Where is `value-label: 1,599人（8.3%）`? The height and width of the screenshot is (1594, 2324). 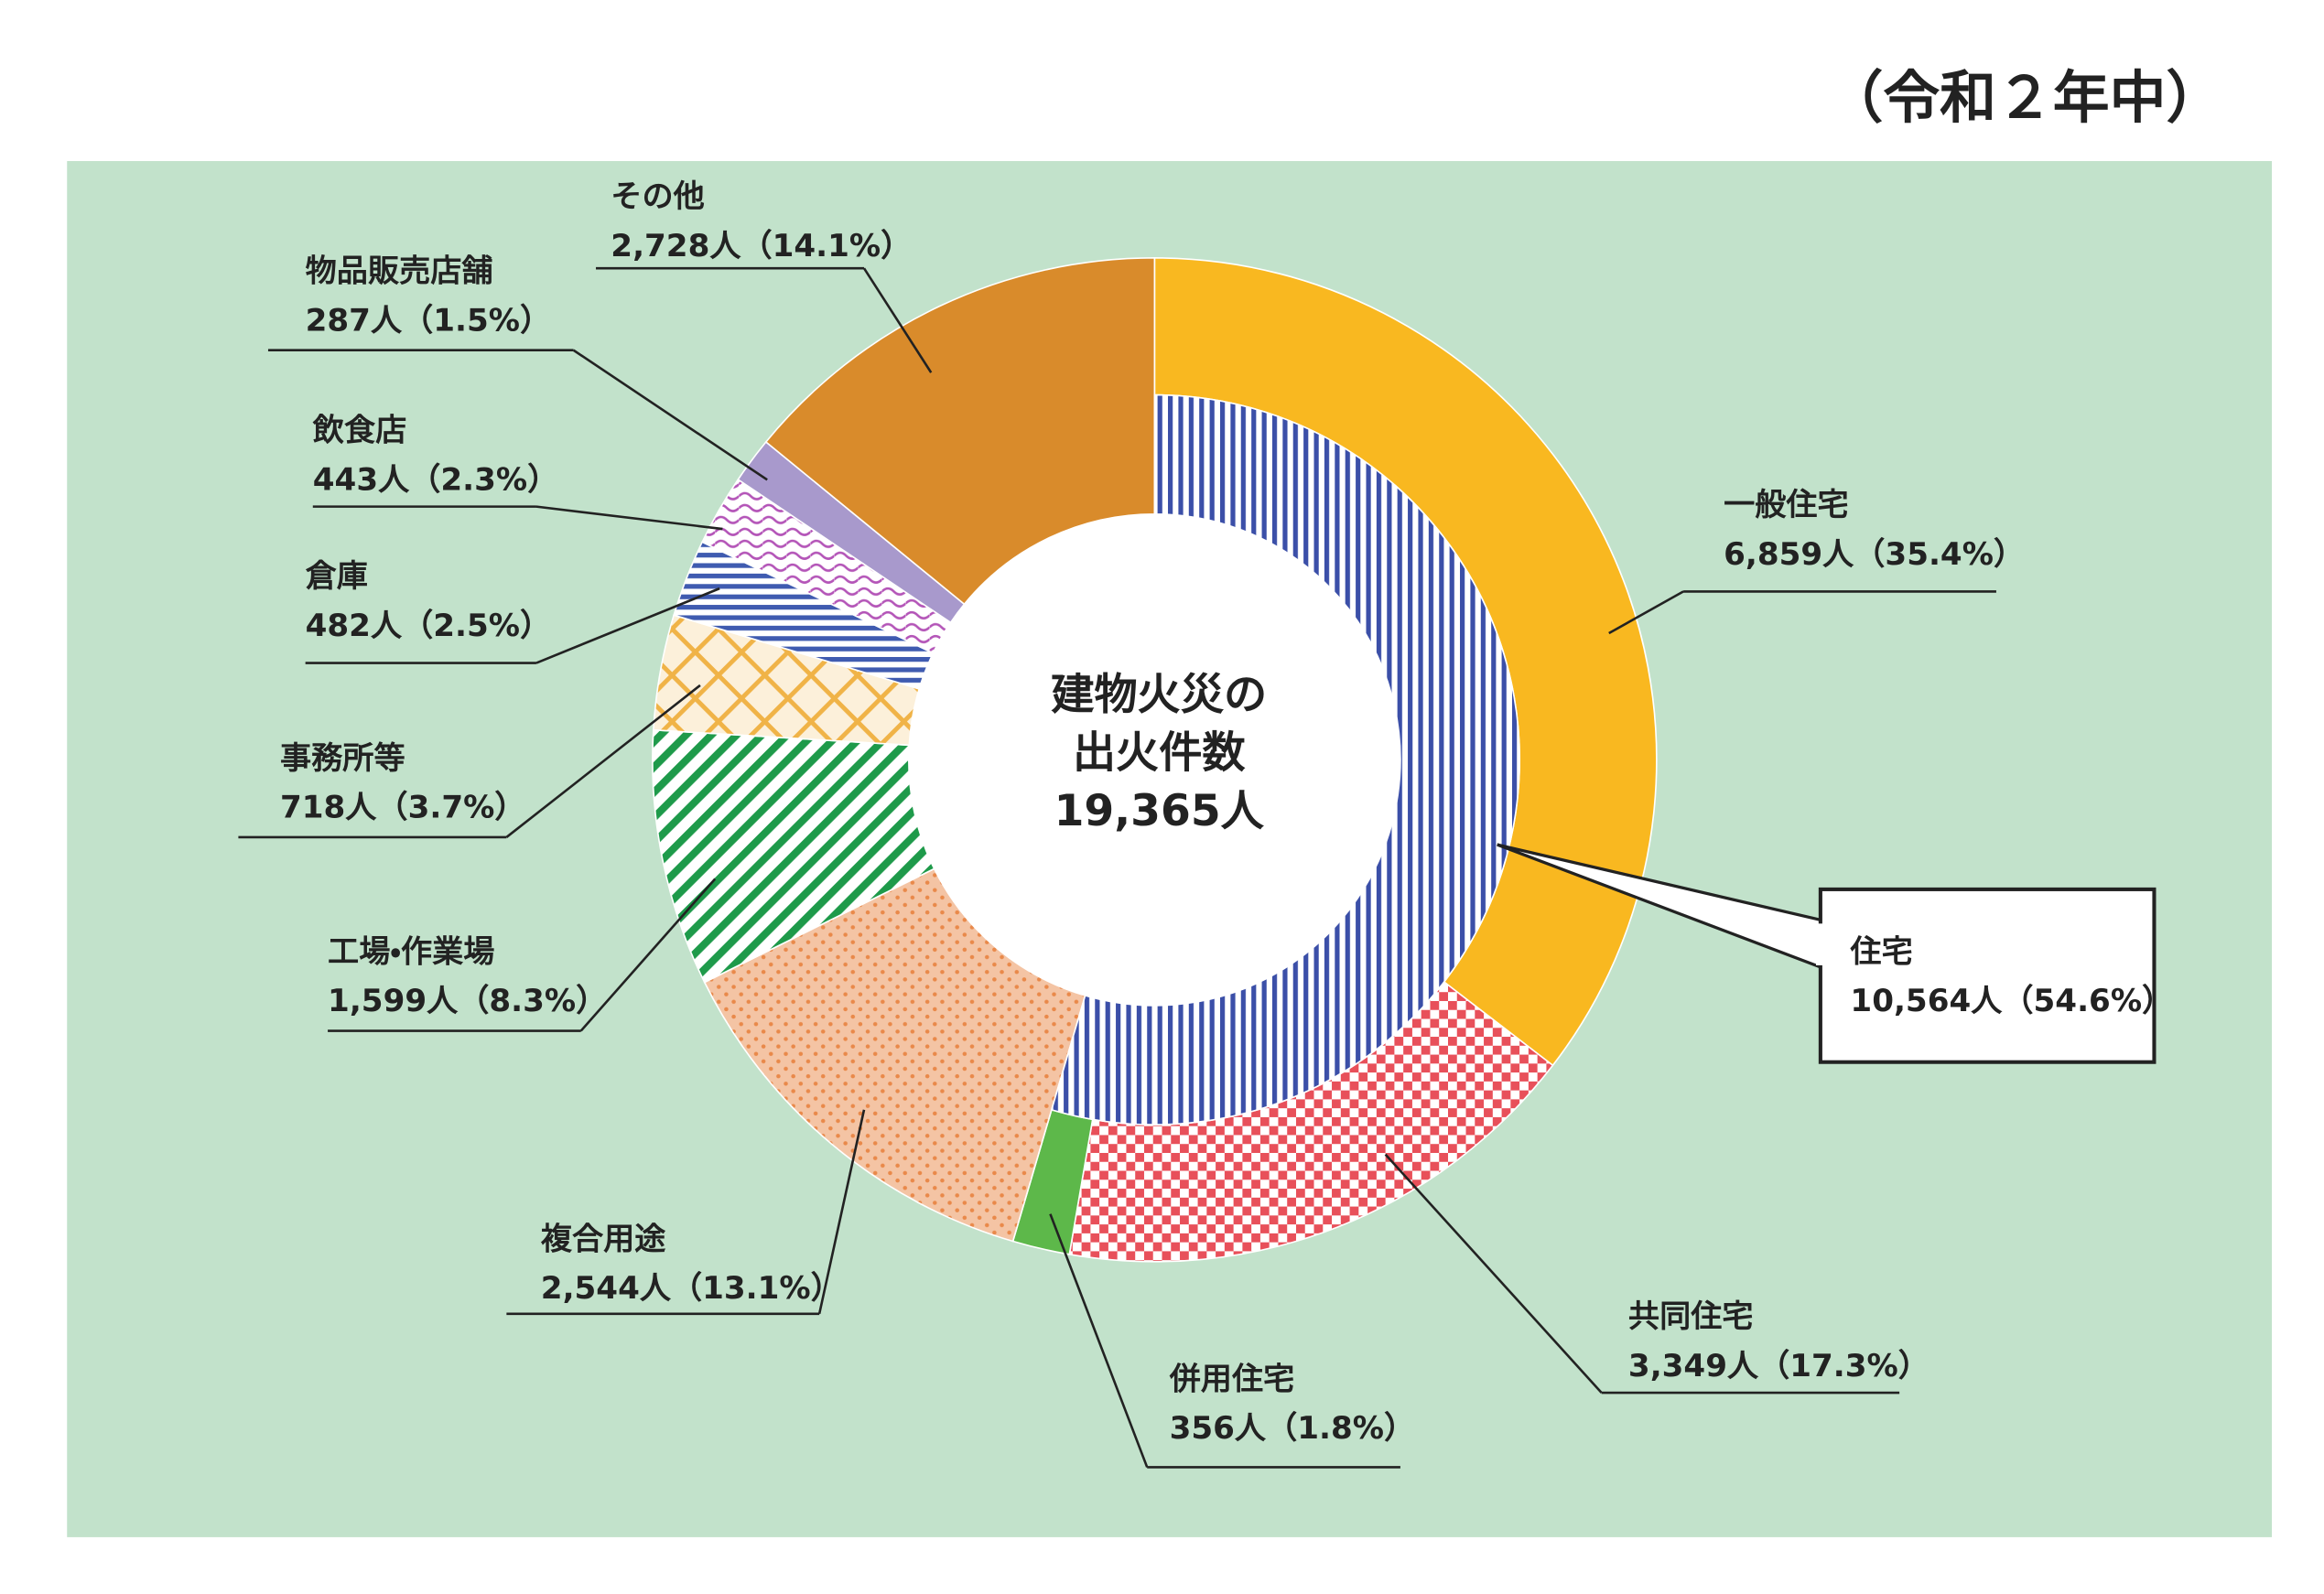
value-label: 1,599人（8.3%） is located at coordinates (467, 1001).